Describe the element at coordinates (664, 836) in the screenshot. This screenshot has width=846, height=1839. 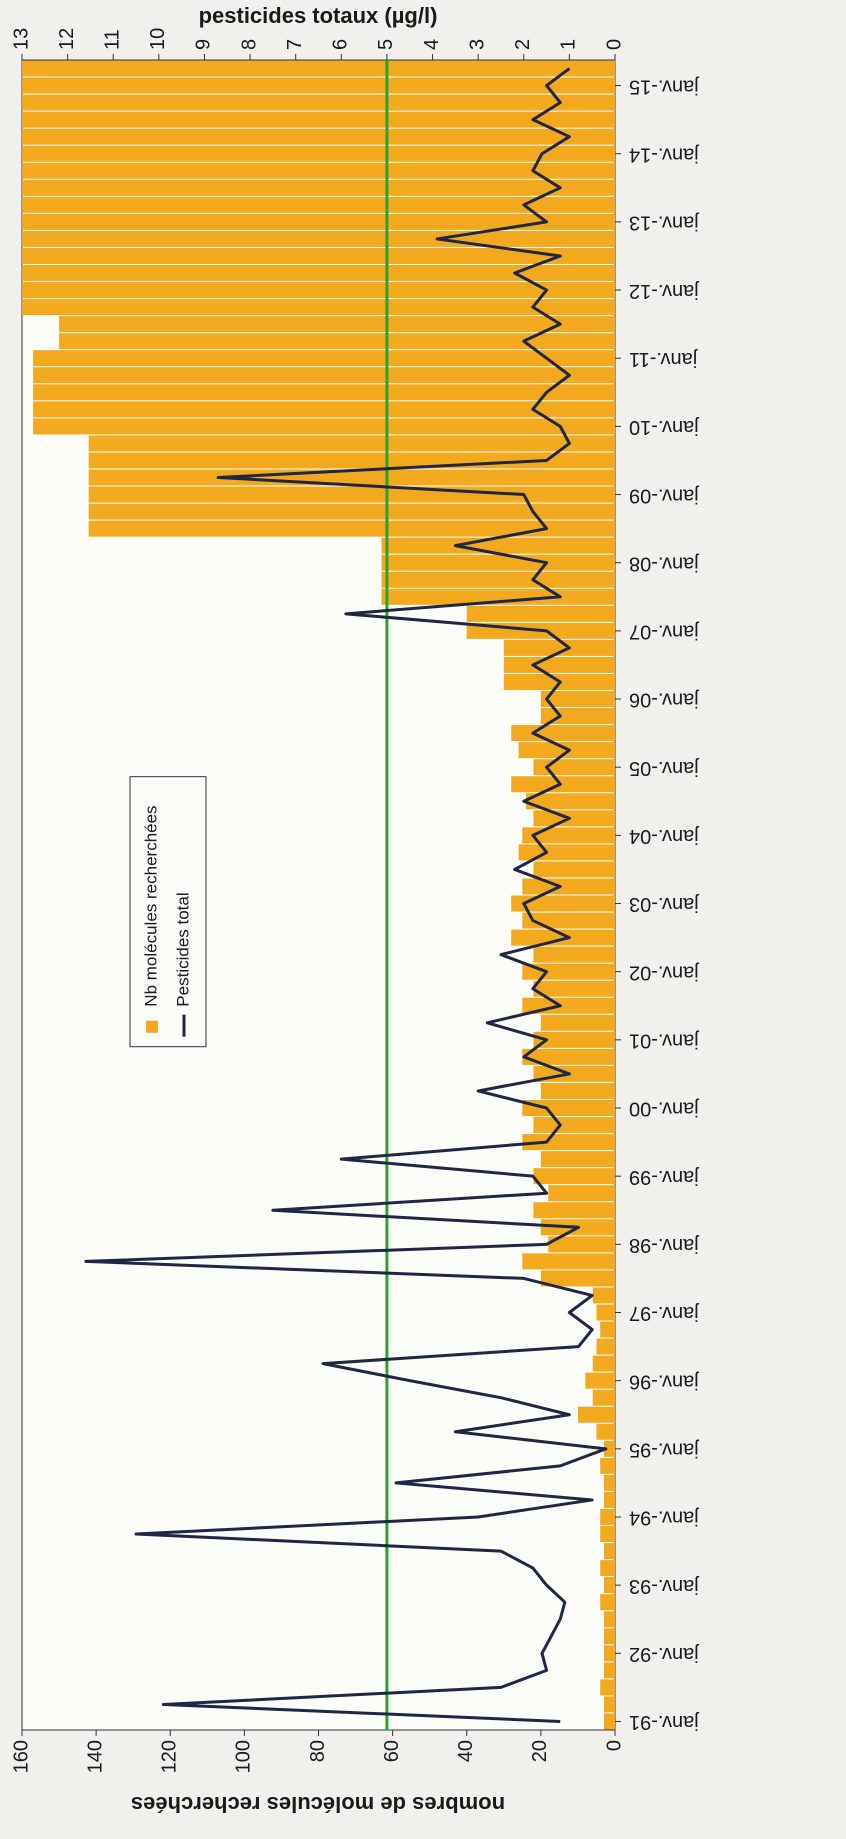
I see `x-tick-label: janv.-04` at that location.